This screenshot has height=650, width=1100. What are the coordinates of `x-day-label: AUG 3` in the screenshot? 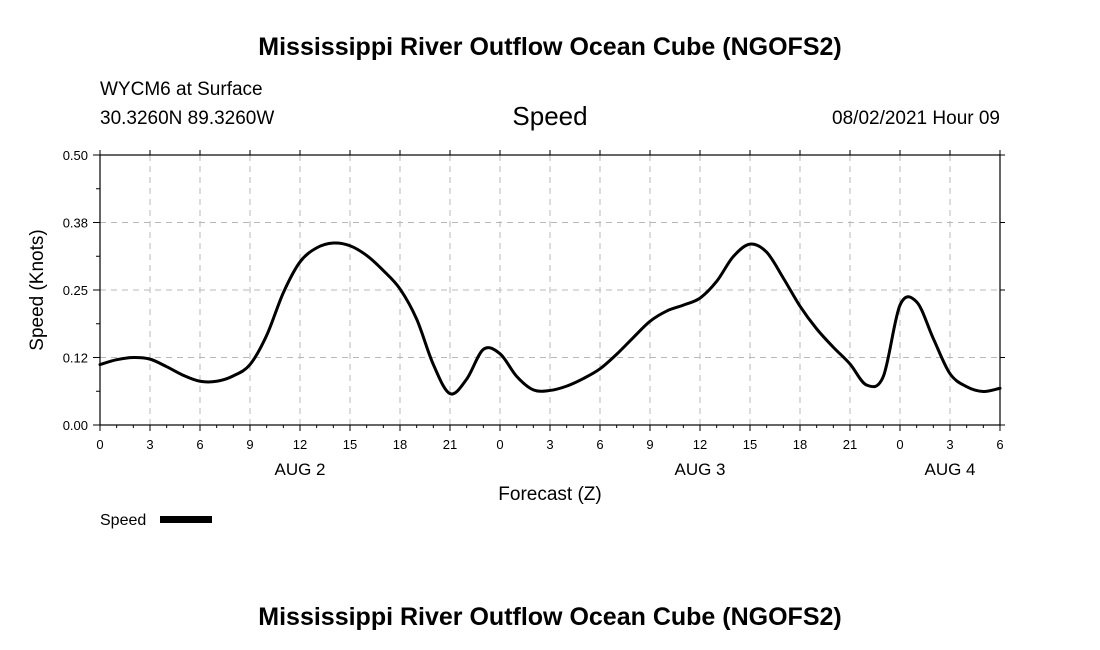 It's located at (699, 469).